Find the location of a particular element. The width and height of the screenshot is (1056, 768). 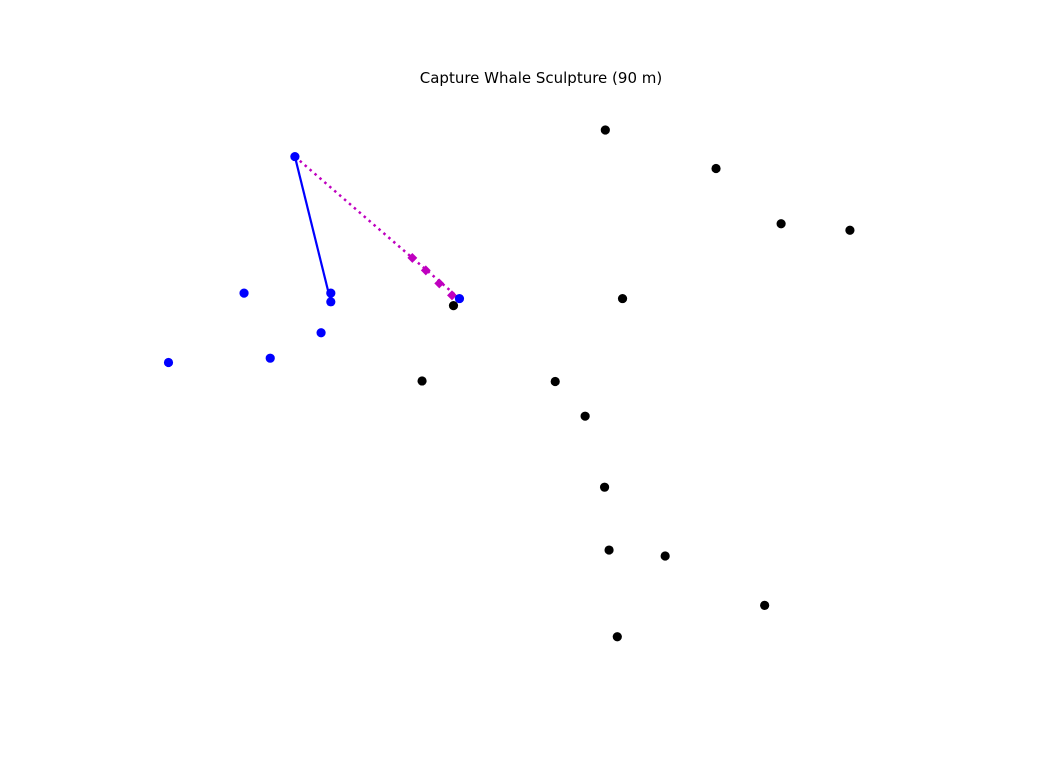

move-path-line is located at coordinates (312, 229).